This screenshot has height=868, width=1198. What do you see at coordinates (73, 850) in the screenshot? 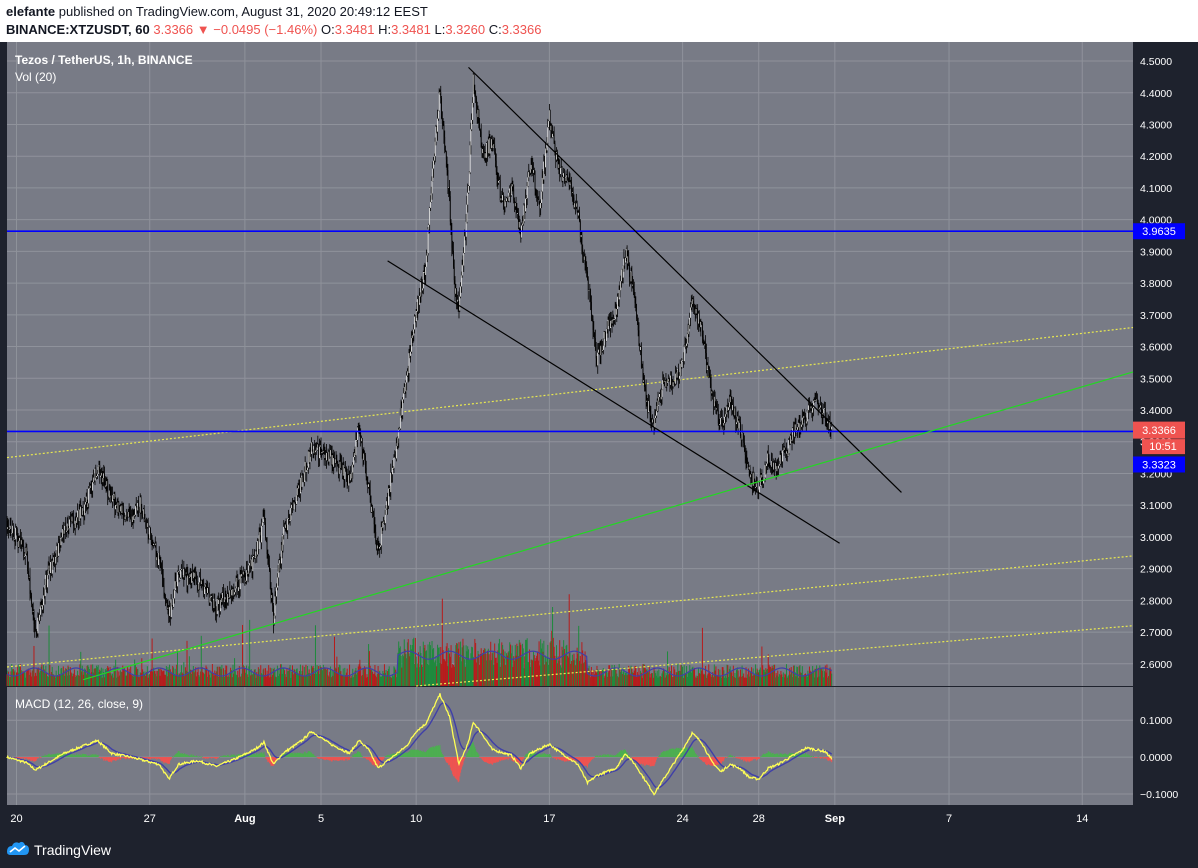
I see `tradingview-brand: TradingView` at bounding box center [73, 850].